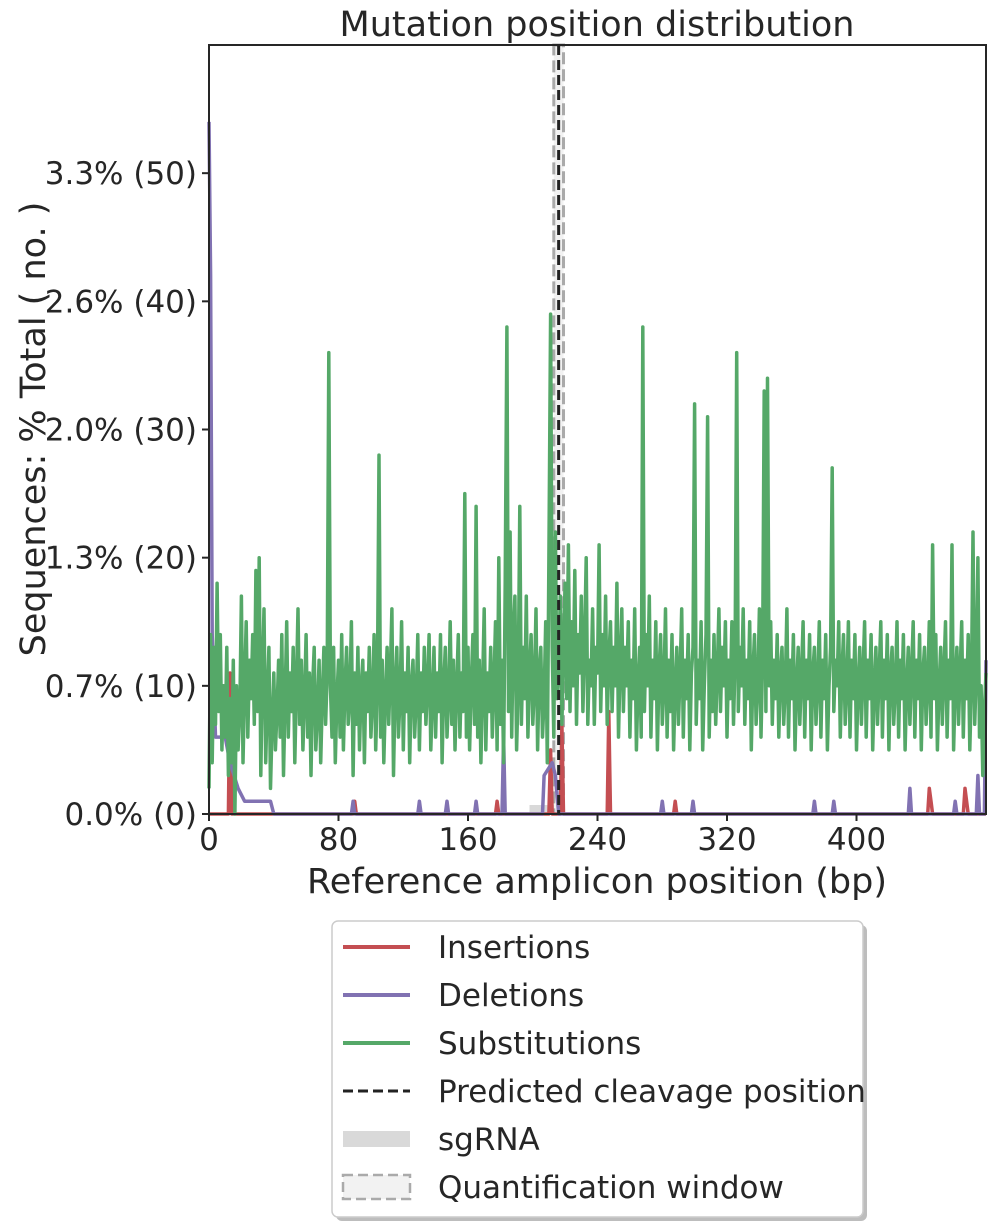 Image resolution: width=999 pixels, height=1227 pixels. Describe the element at coordinates (121, 687) in the screenshot. I see `y-tick-label: 0.7% (10)` at that location.